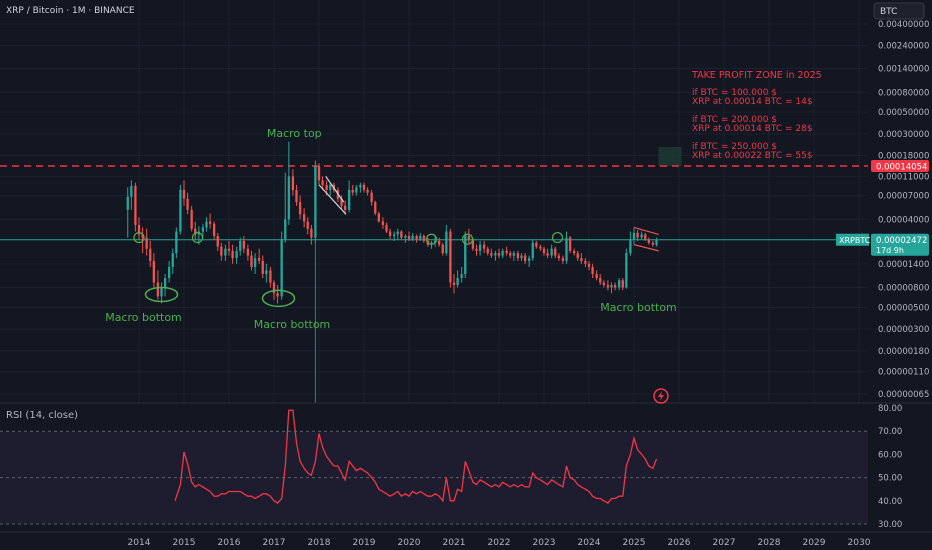 This screenshot has height=550, width=932. What do you see at coordinates (903, 135) in the screenshot?
I see `price-tick-label: 0.00030000` at bounding box center [903, 135].